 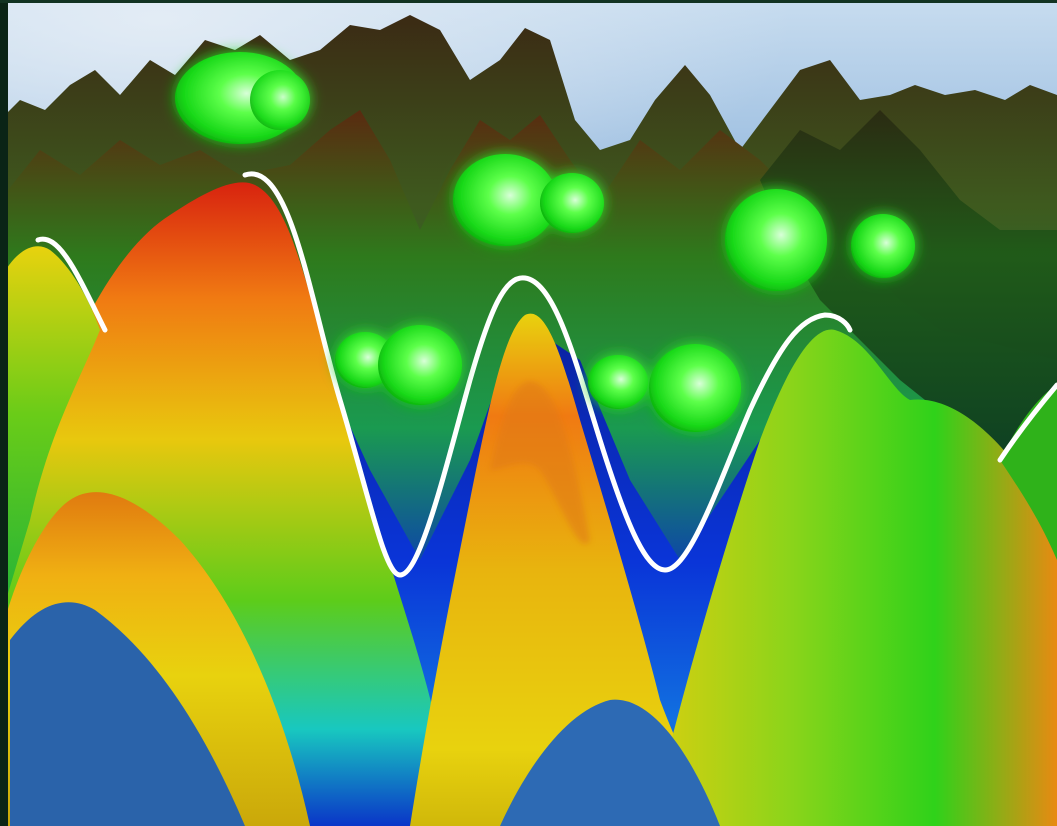 What do you see at coordinates (50, 433) in the screenshot?
I see `left-edge-peak` at bounding box center [50, 433].